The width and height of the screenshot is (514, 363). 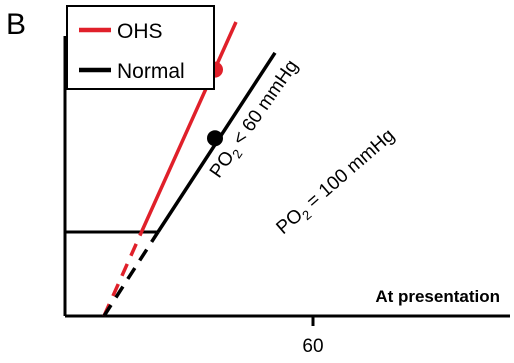 What do you see at coordinates (312, 346) in the screenshot?
I see `x-tick-label: 60` at bounding box center [312, 346].